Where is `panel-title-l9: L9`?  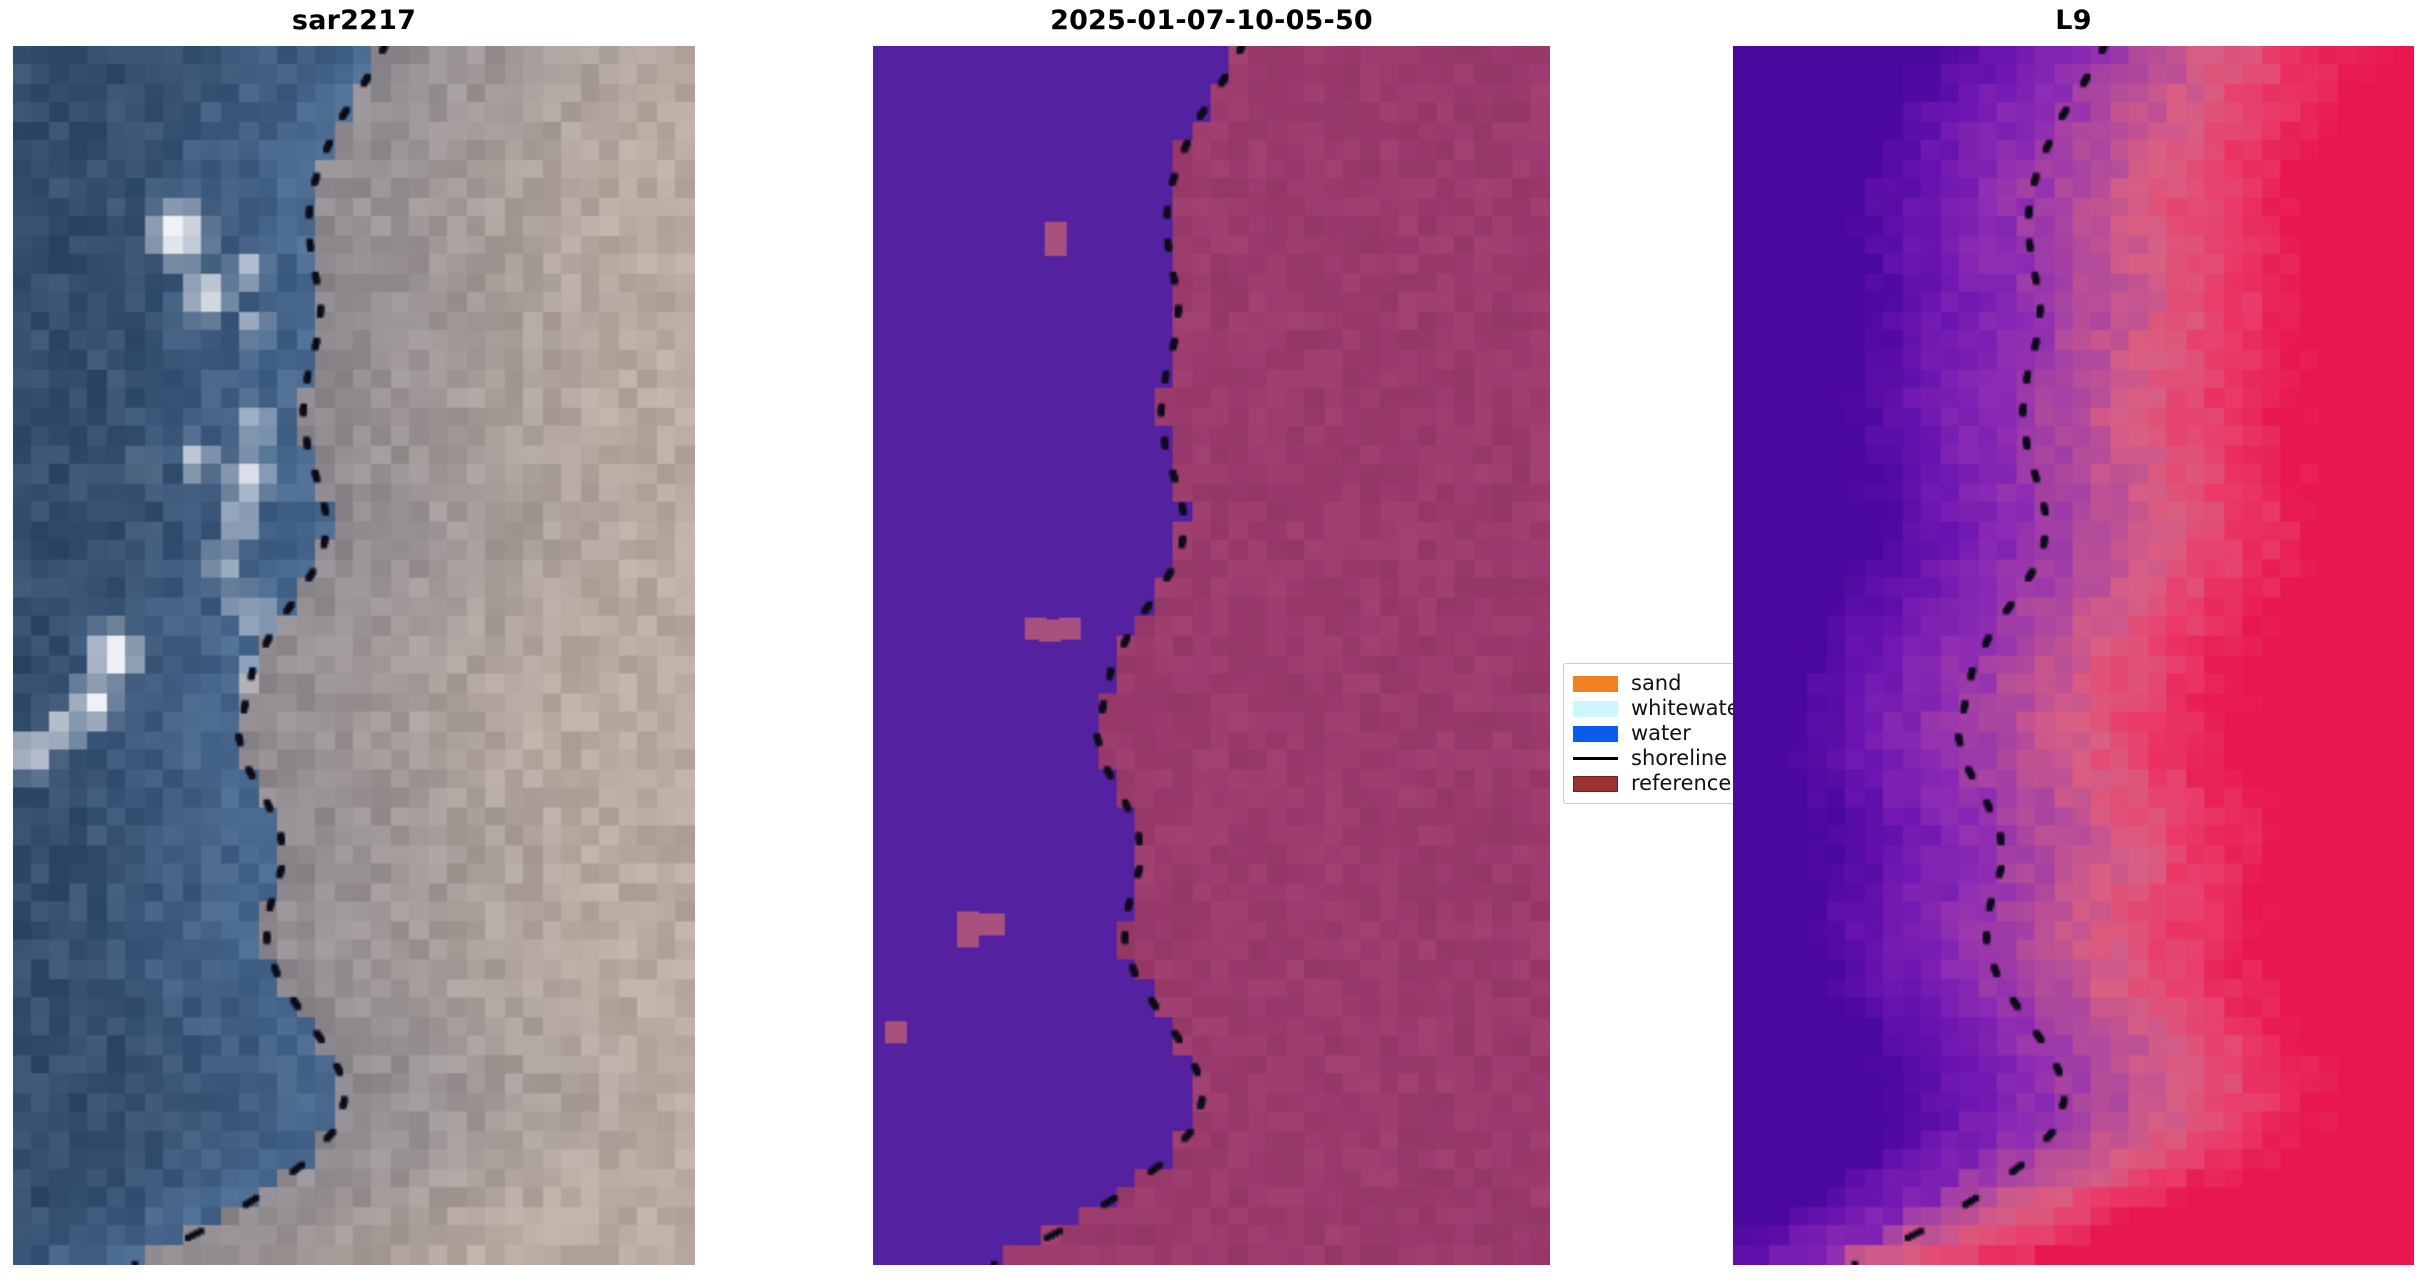
panel-title-l9: L9 is located at coordinates (2073, 20).